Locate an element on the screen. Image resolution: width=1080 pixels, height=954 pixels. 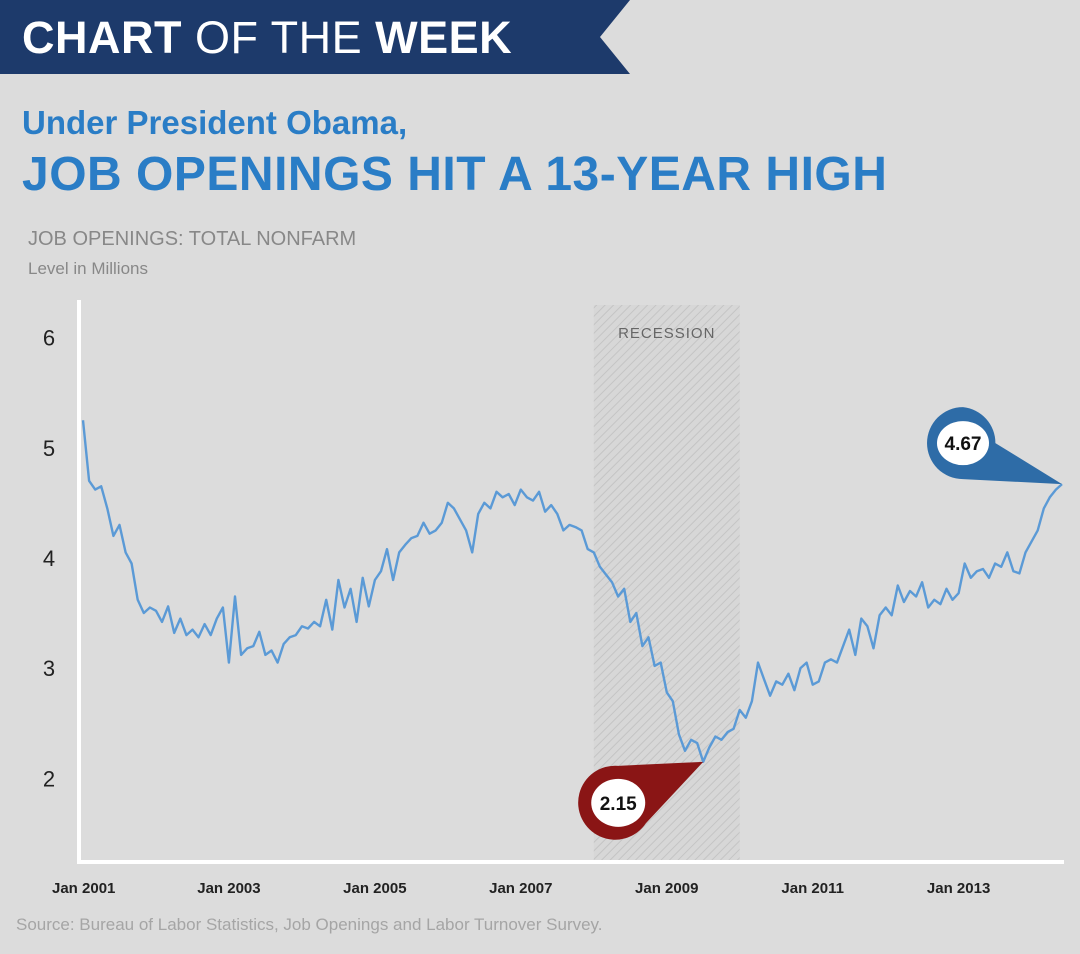
recession-label: RECESSION is located at coordinates (666, 333).